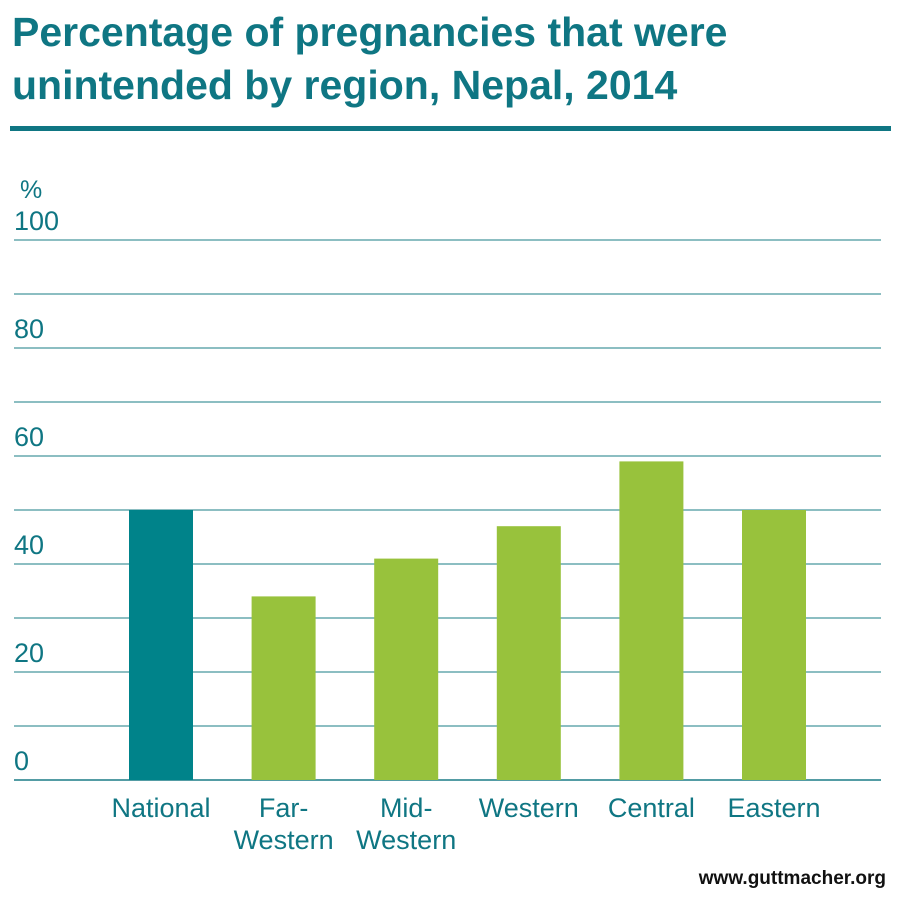 The height and width of the screenshot is (902, 900). Describe the element at coordinates (29, 653) in the screenshot. I see `y-tick-label: 20` at that location.